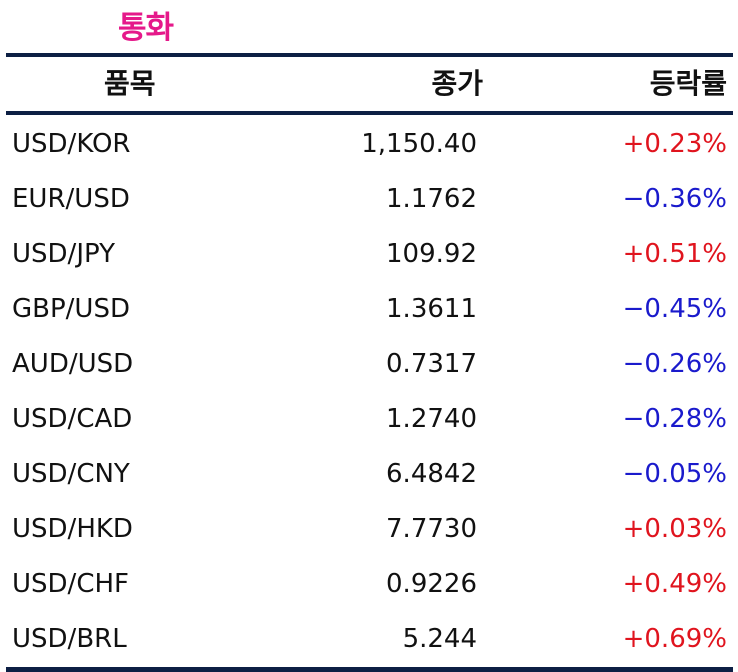  What do you see at coordinates (72, 419) in the screenshot?
I see `row-item: USD/CAD` at bounding box center [72, 419].